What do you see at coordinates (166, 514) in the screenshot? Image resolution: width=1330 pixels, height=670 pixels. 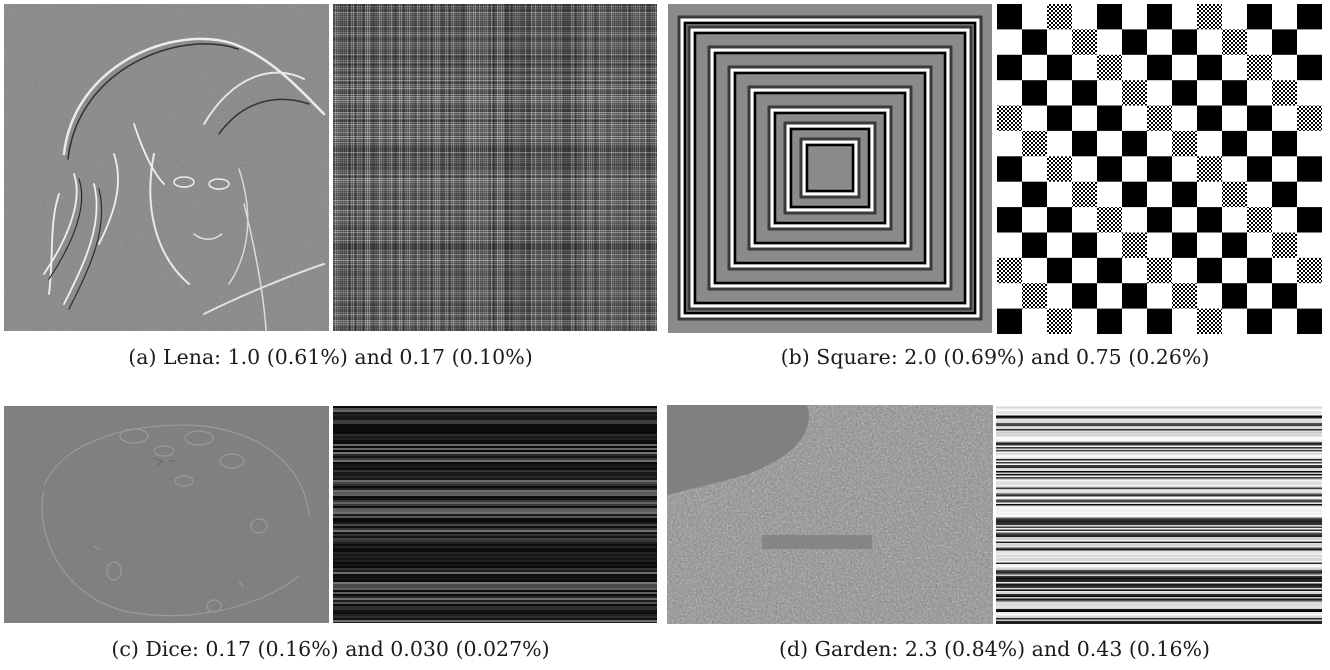 I see `dice-residual-image` at bounding box center [166, 514].